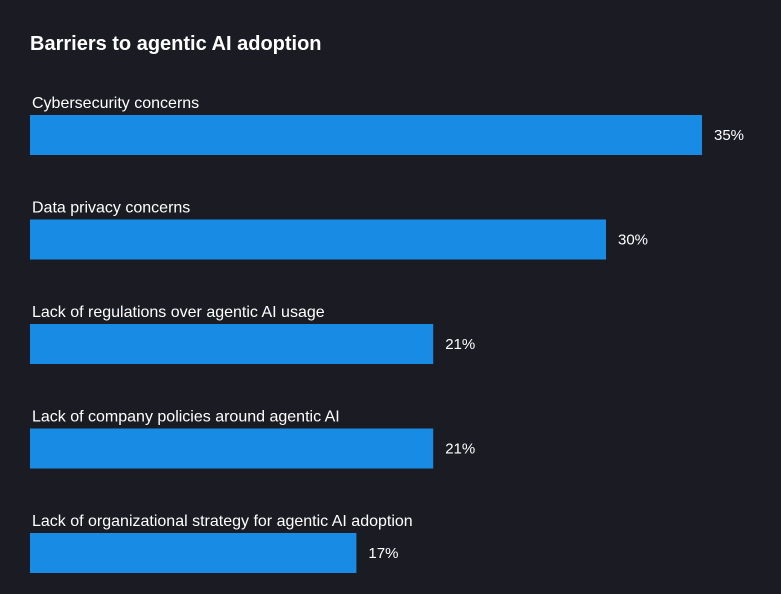  Describe the element at coordinates (383, 553) in the screenshot. I see `value-label: 17%` at that location.